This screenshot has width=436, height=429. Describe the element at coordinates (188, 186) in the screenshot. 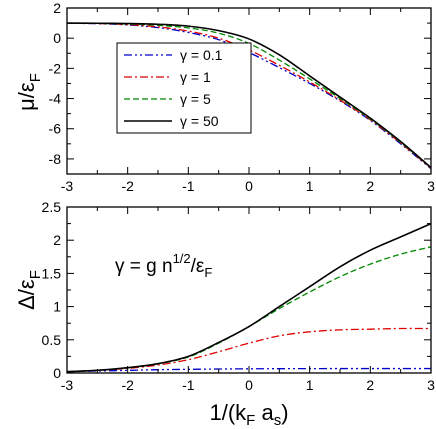

I see `top-x-tick-label: -1` at that location.